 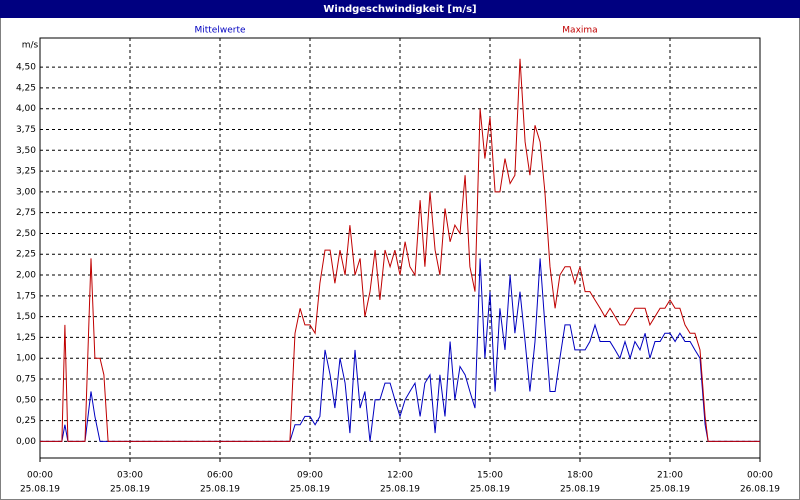 What do you see at coordinates (26, 400) in the screenshot?
I see `y-tick-label: 0,50` at bounding box center [26, 400].